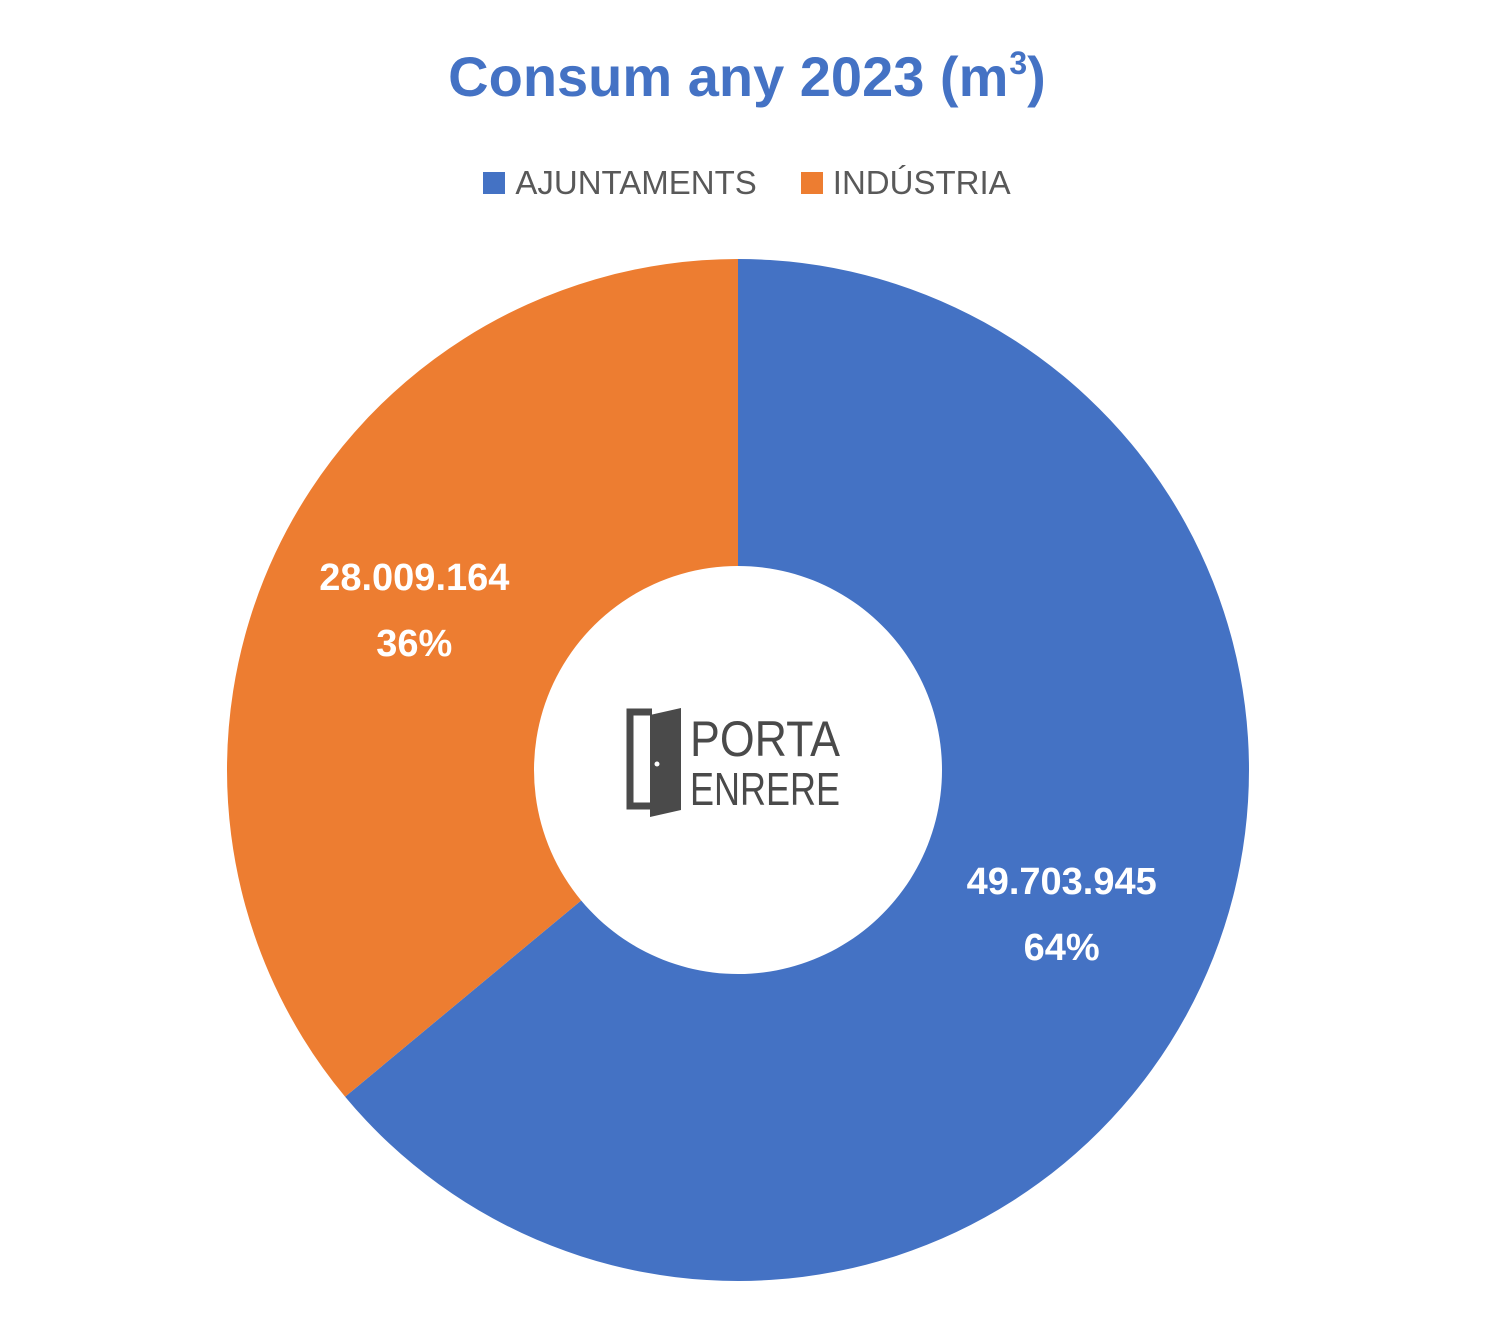  Describe the element at coordinates (921, 182) in the screenshot. I see `legend-label-industria: INDÚSTRIA` at that location.